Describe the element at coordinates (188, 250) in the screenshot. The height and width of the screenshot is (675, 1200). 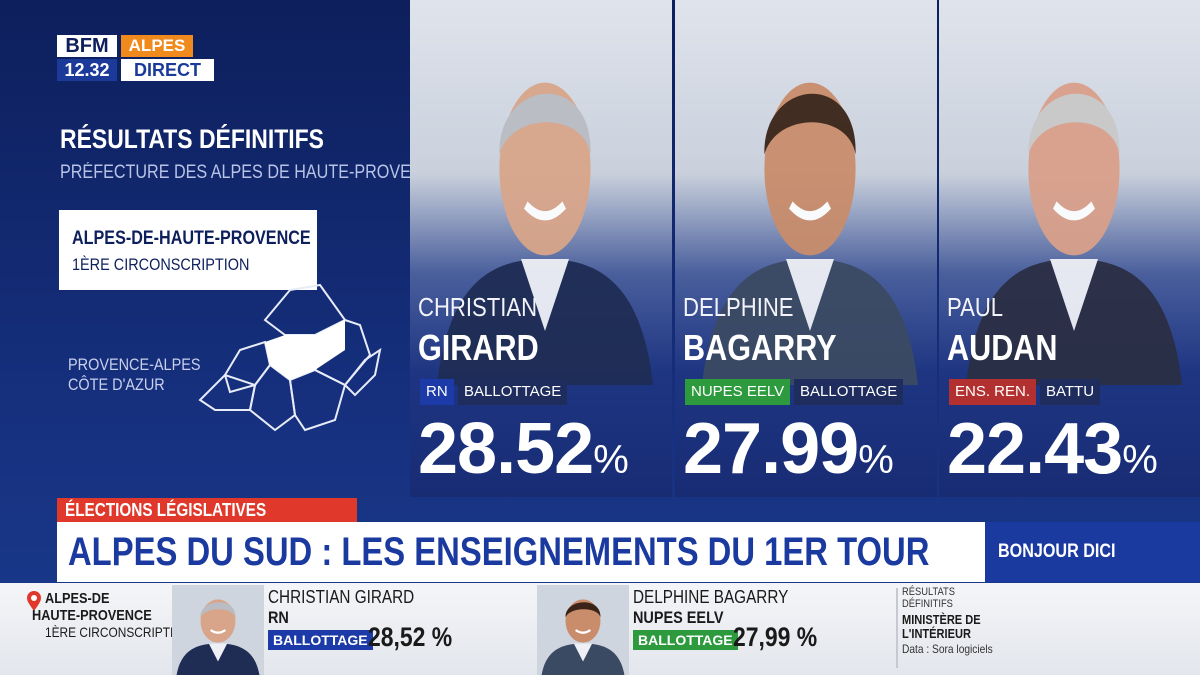
I see `district-box` at that location.